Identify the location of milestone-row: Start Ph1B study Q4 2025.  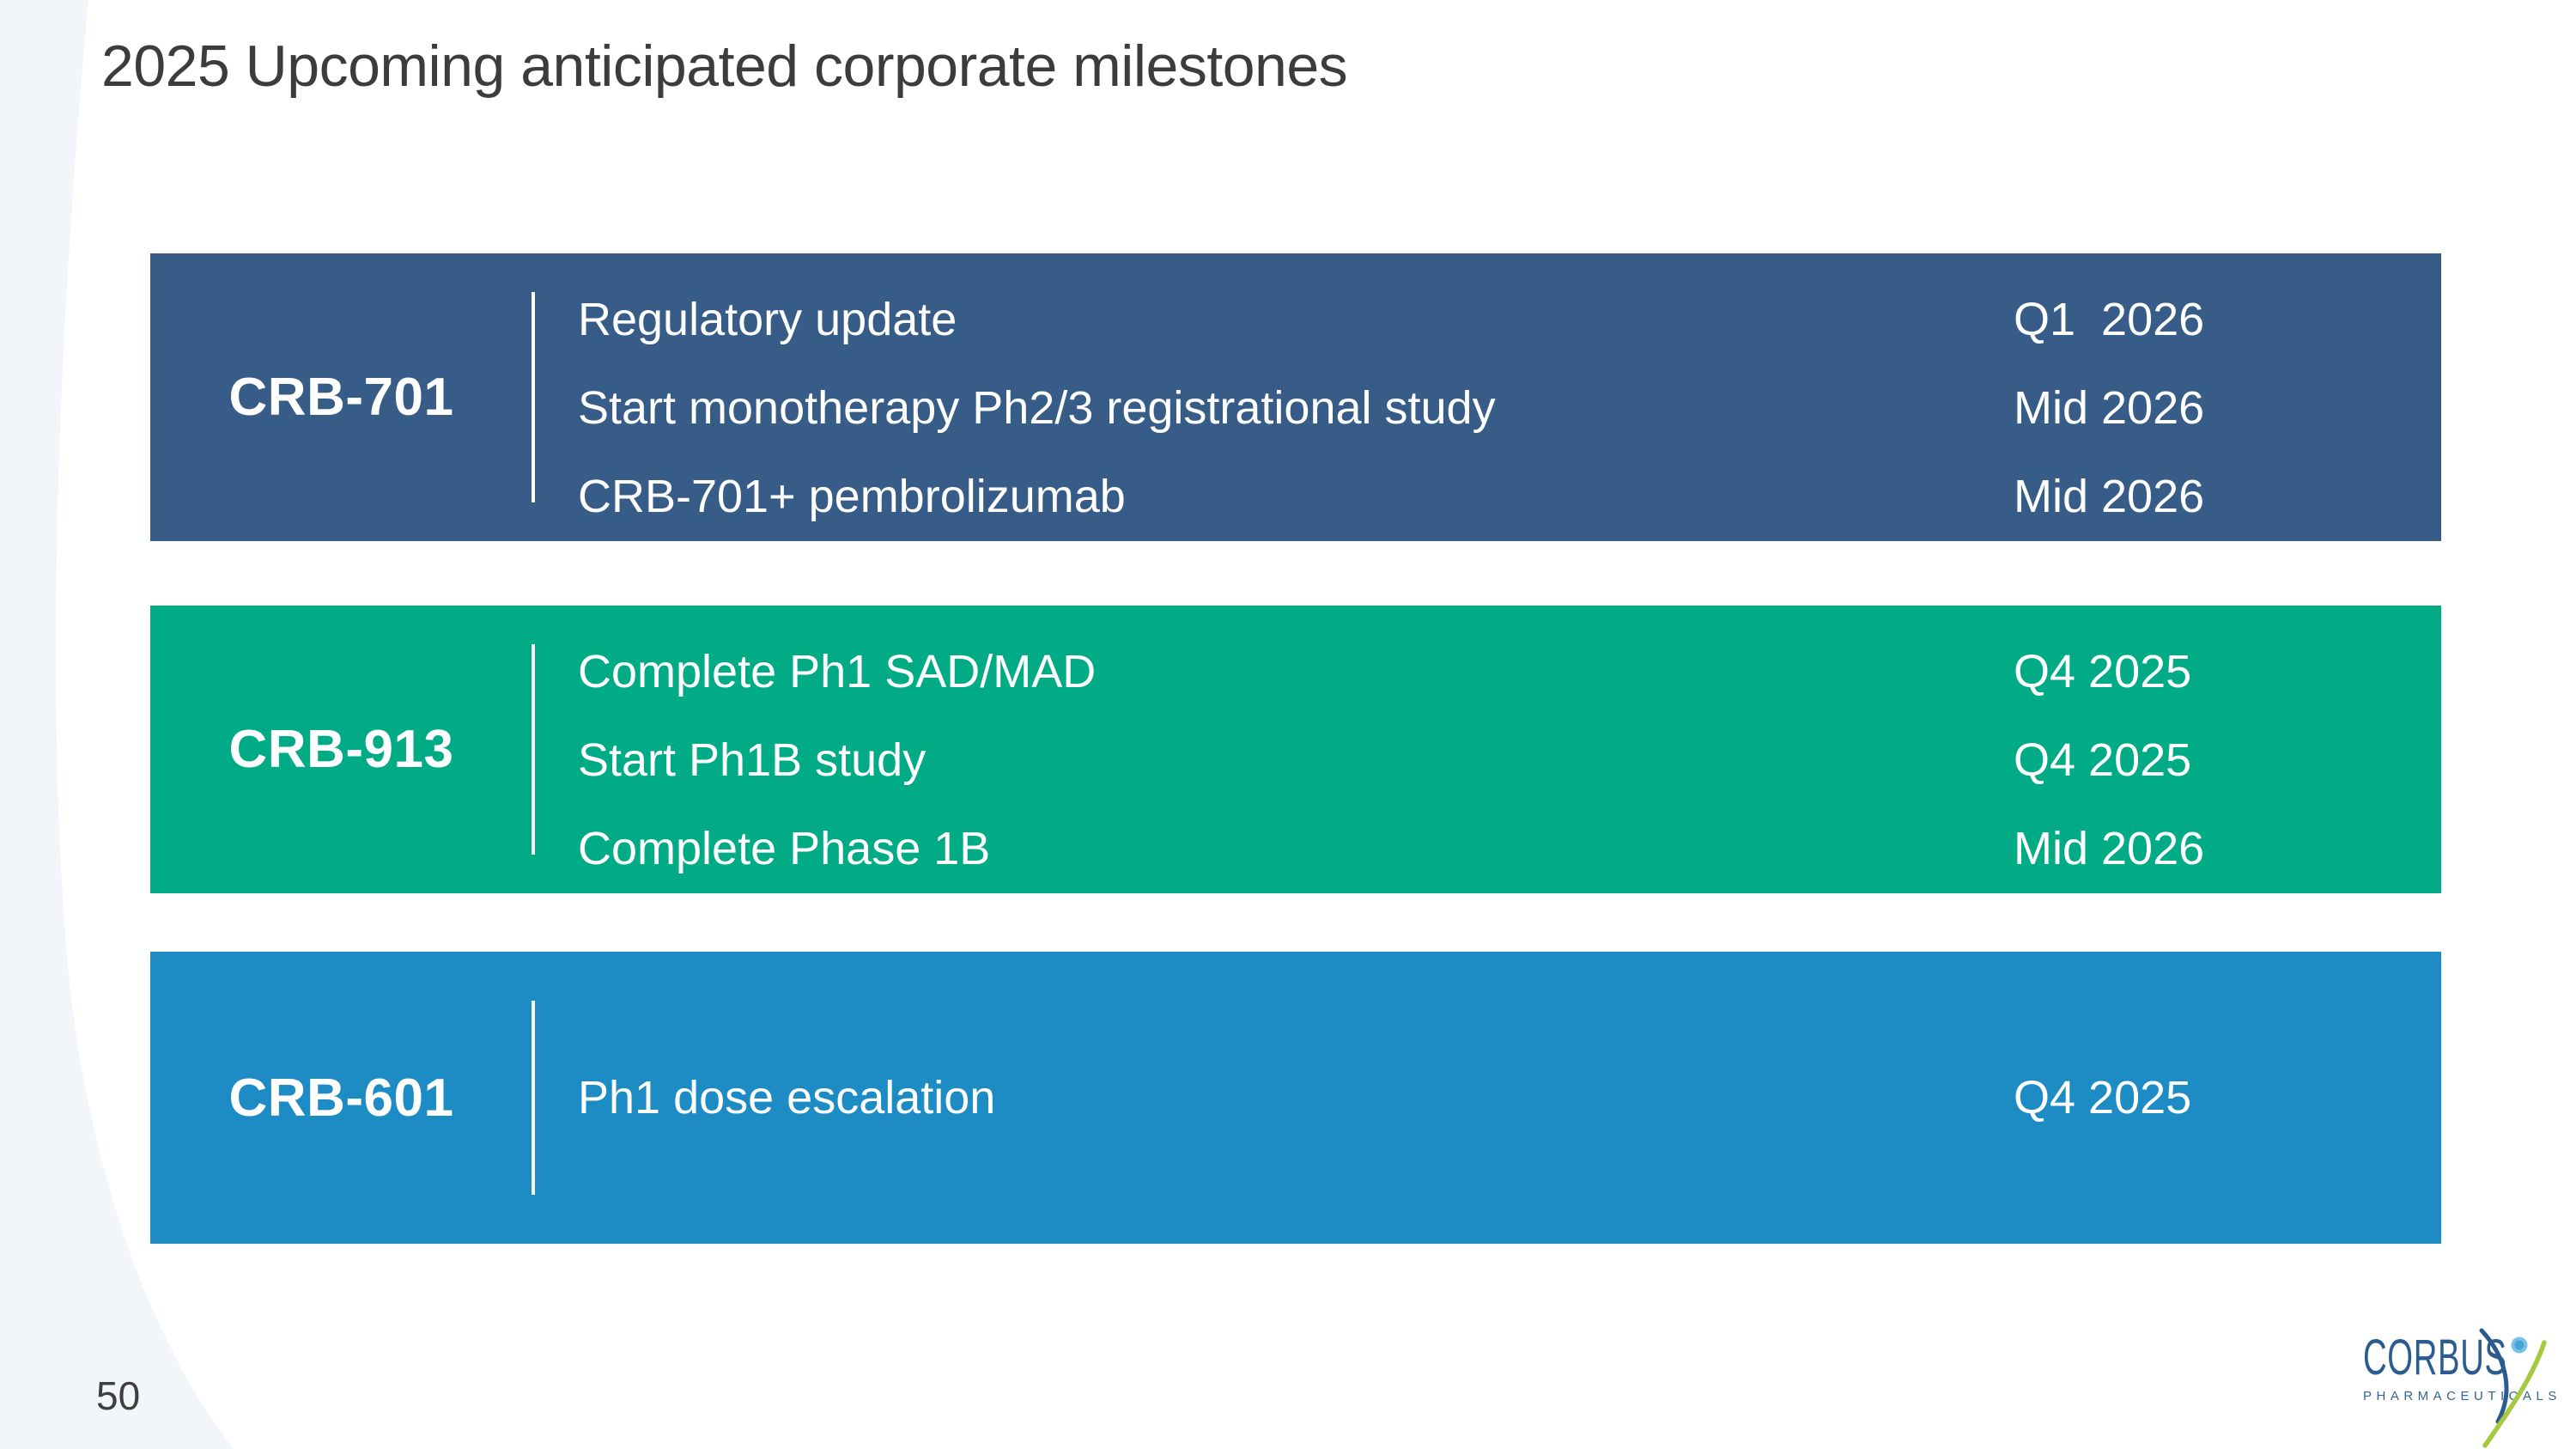
(1510, 759).